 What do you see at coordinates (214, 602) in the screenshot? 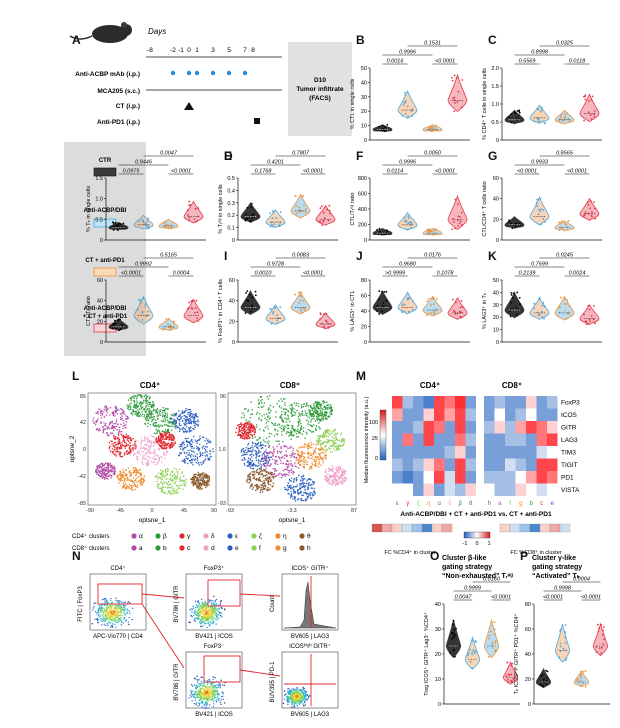
I see `gating-plot-foxp3-pos` at bounding box center [214, 602].